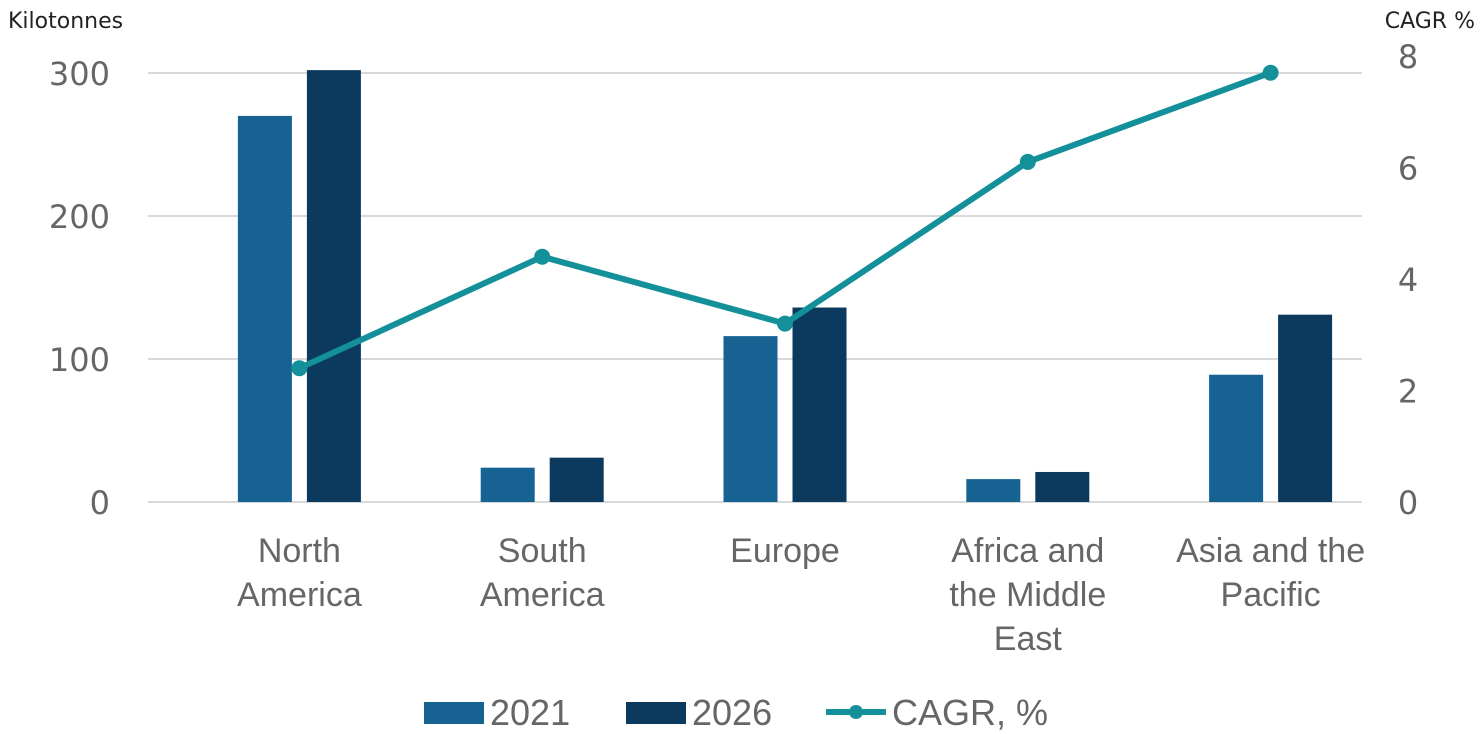 This screenshot has width=1482, height=734. What do you see at coordinates (1408, 503) in the screenshot?
I see `right-tick-label: 0` at bounding box center [1408, 503].